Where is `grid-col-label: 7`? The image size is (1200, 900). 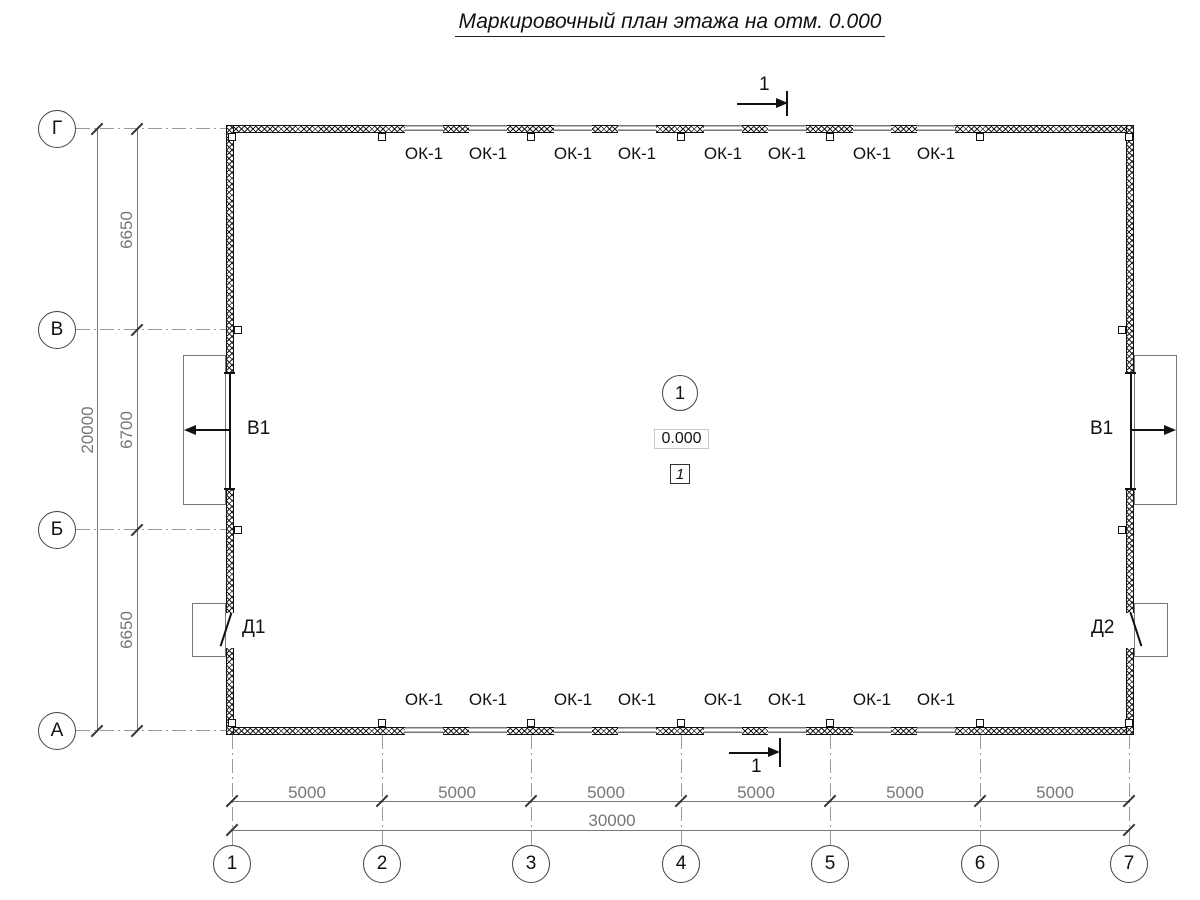 grid-col-label: 7 is located at coordinates (1129, 863).